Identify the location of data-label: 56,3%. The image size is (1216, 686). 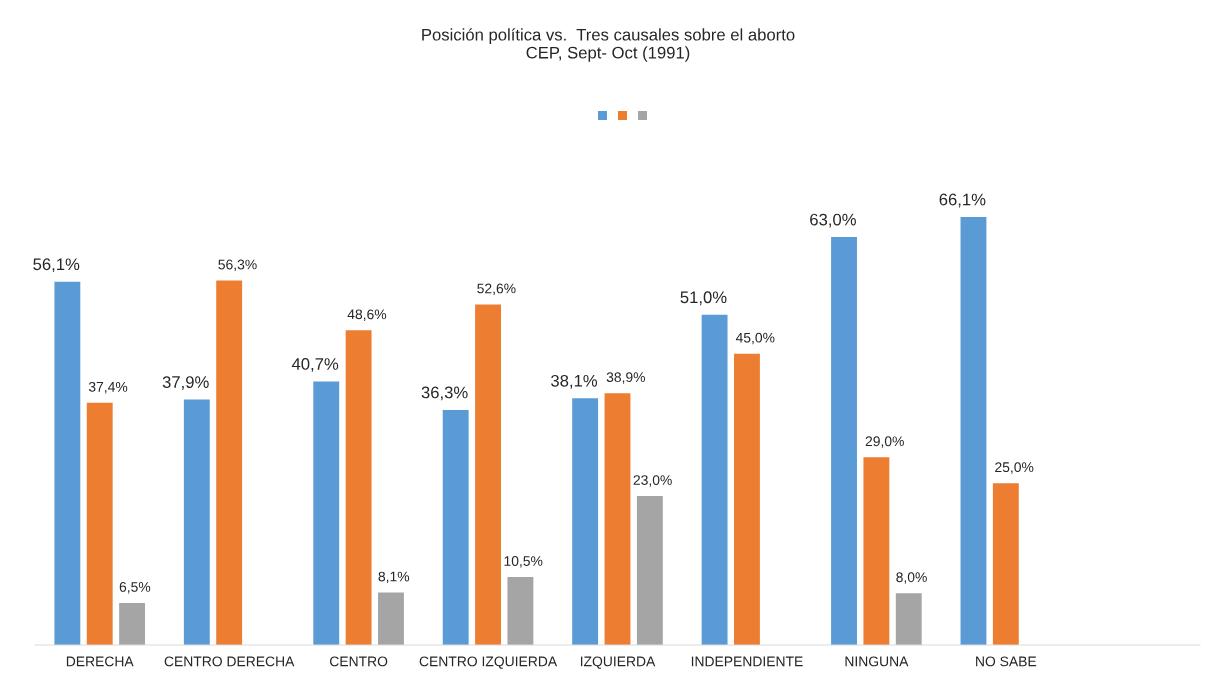
(237, 265).